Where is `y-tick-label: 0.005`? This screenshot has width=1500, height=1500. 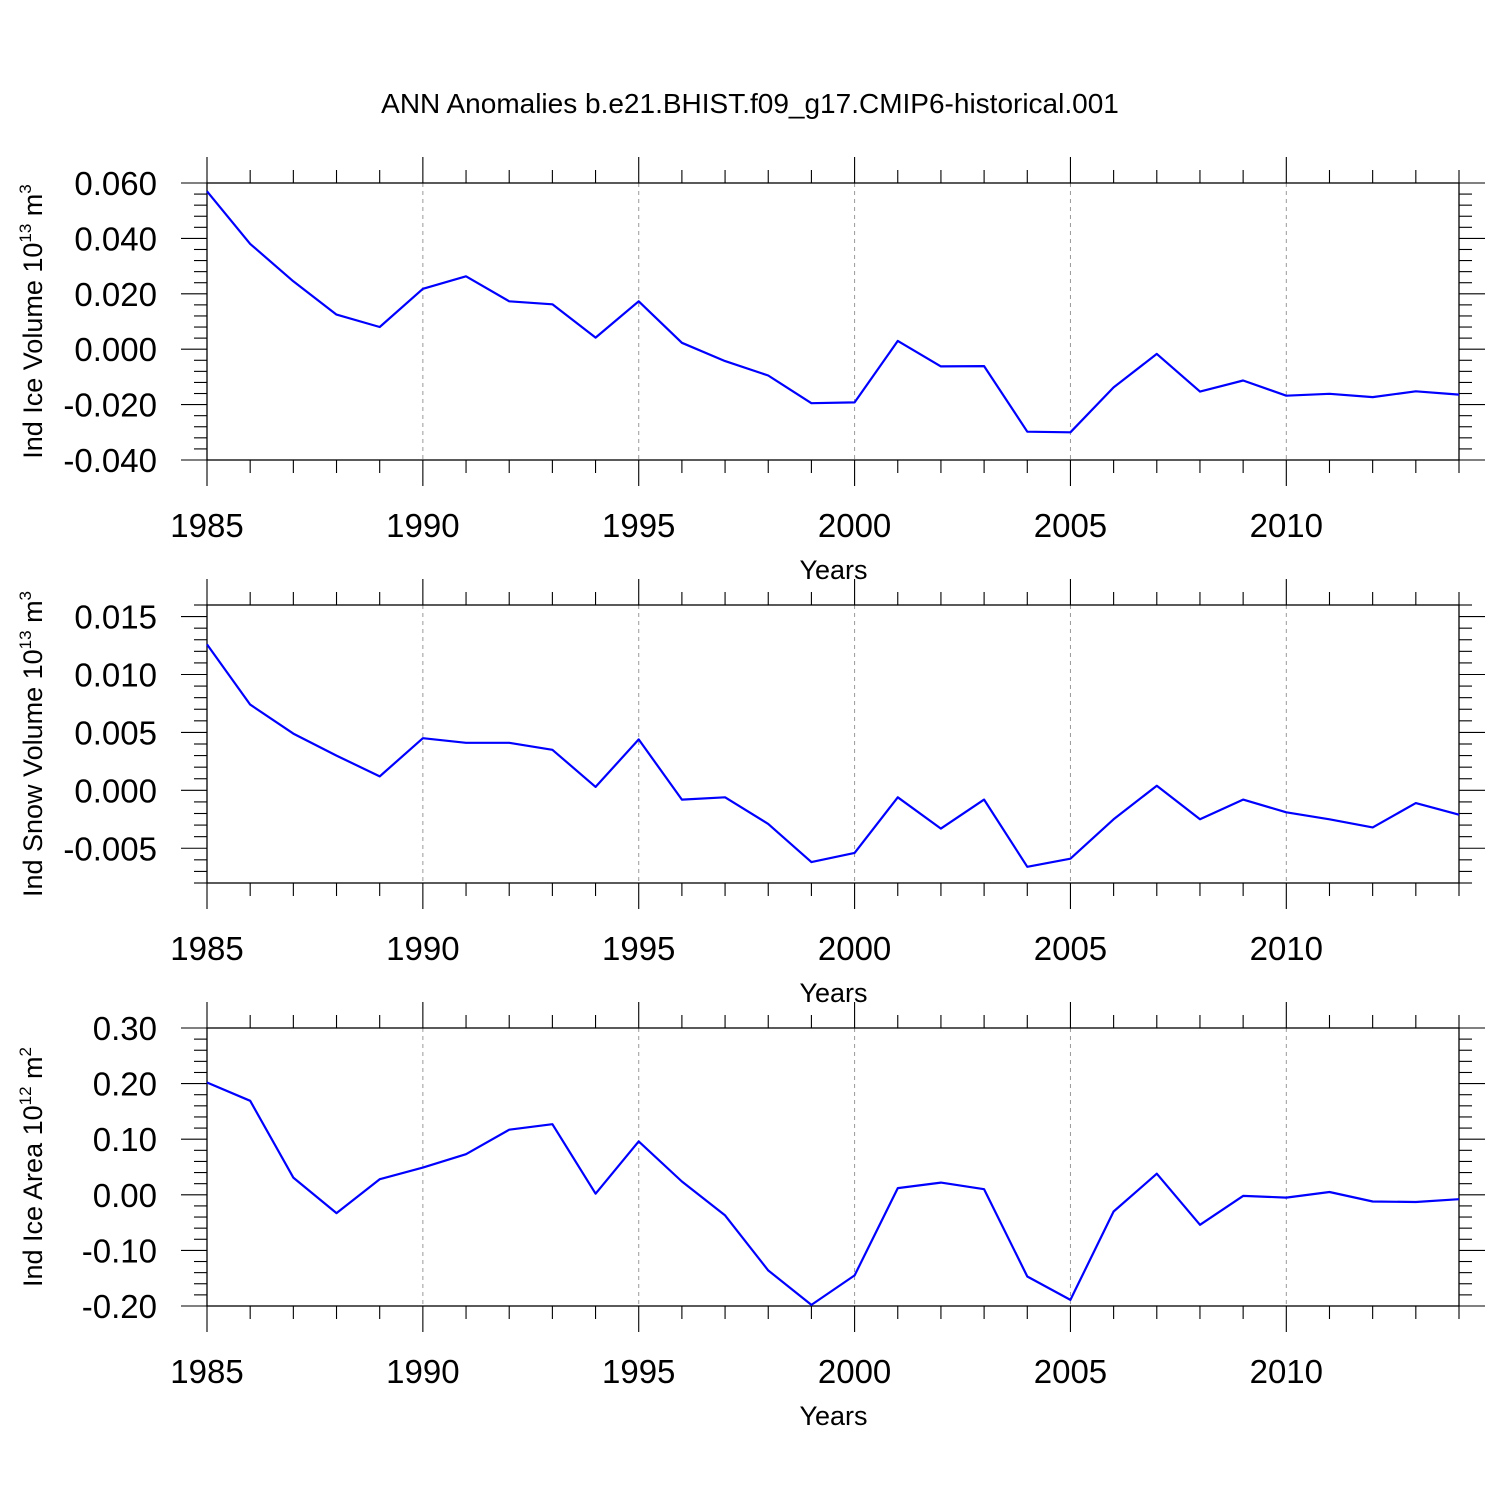
y-tick-label: 0.005 is located at coordinates (115, 732).